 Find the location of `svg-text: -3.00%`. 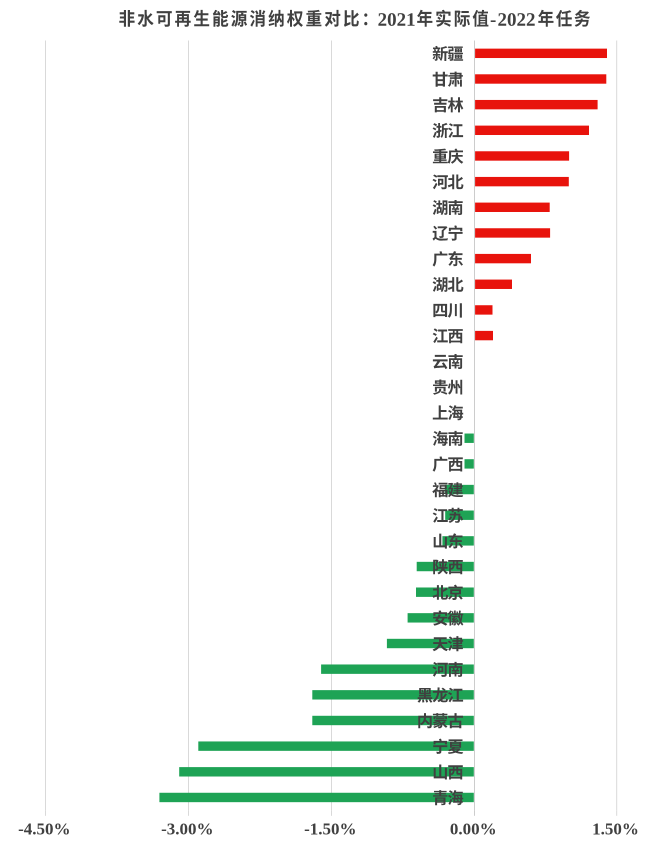

svg-text: -3.00% is located at coordinates (187, 829).